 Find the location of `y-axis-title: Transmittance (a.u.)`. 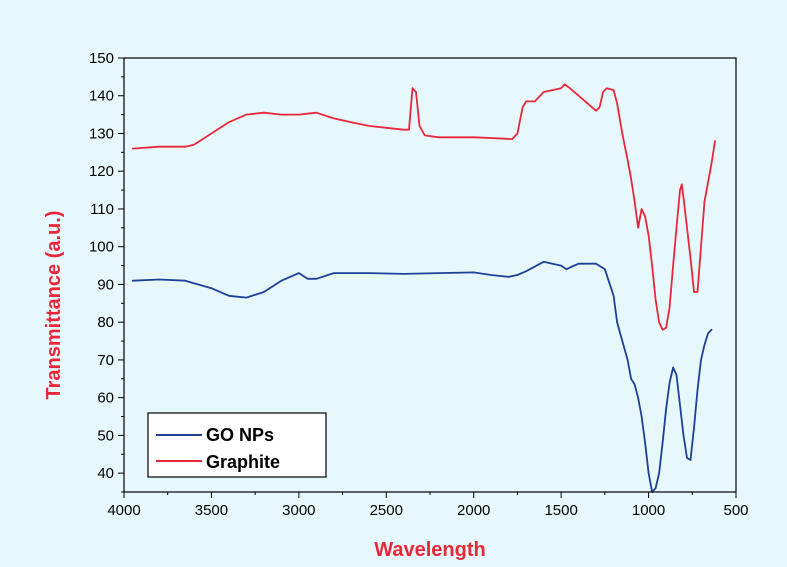

y-axis-title: Transmittance (a.u.) is located at coordinates (54, 305).